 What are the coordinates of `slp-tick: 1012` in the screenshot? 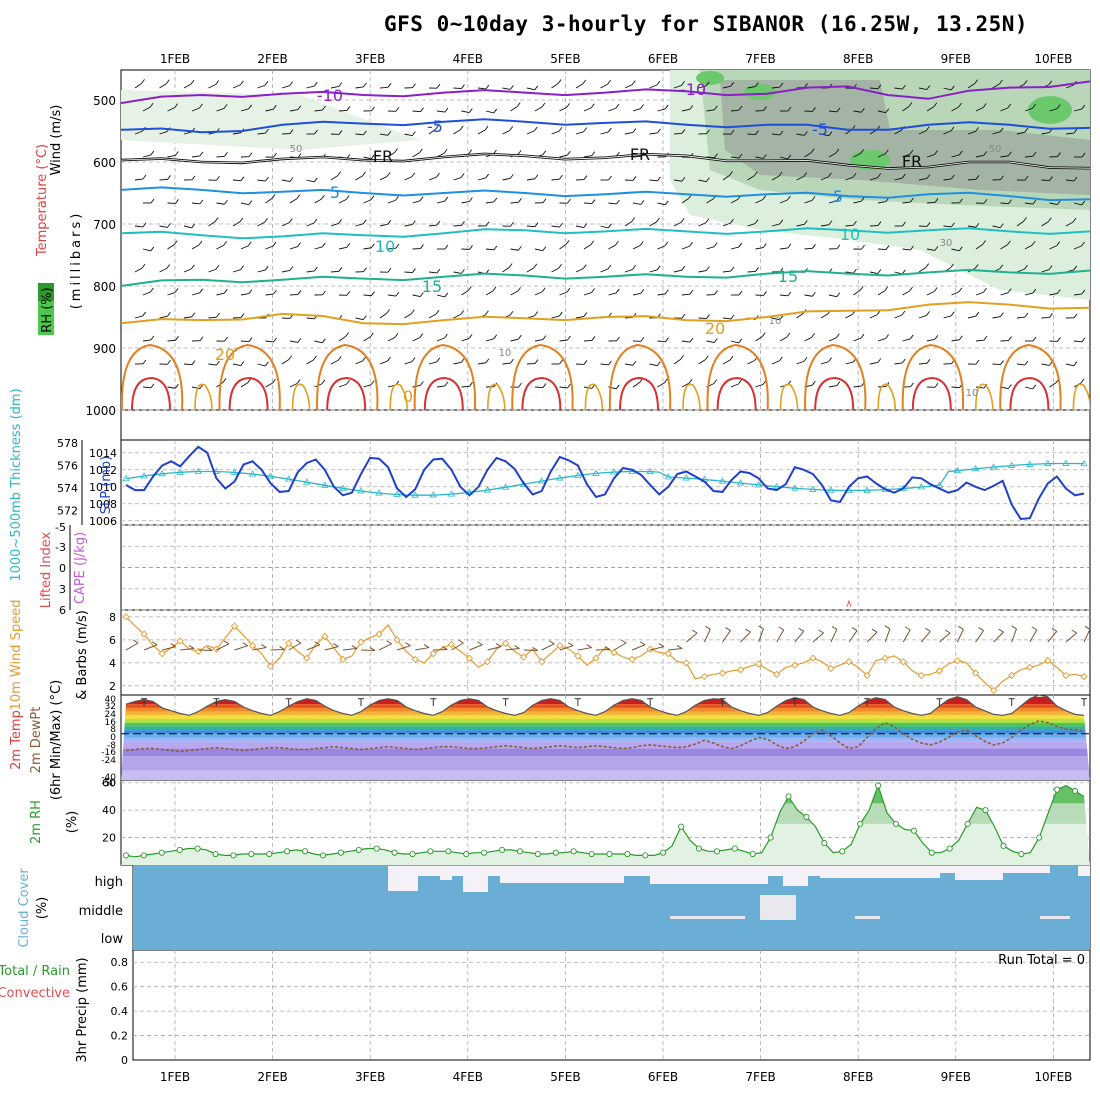 It's located at (103, 470).